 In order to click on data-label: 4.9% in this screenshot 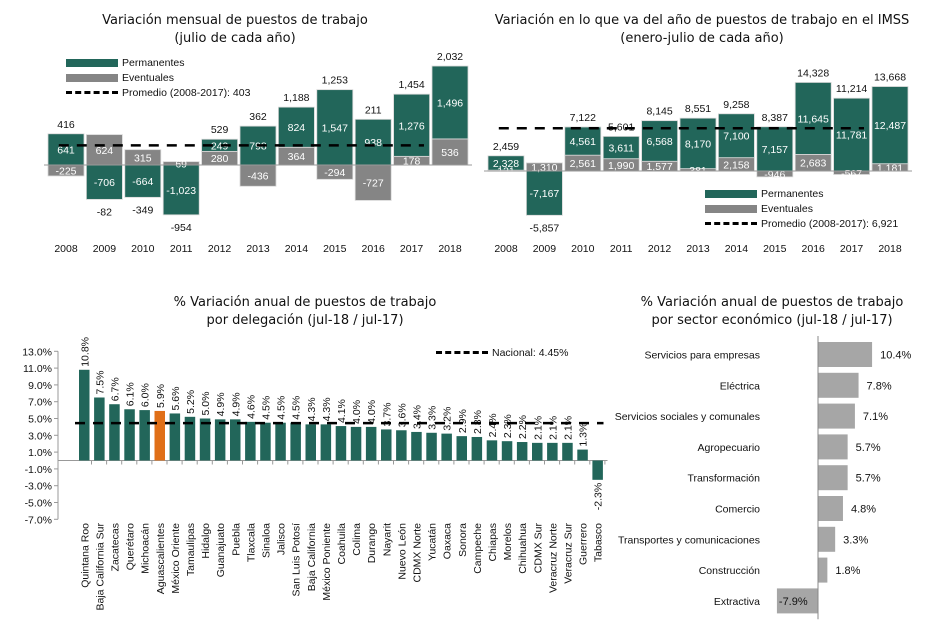, I will do `click(236, 404)`.